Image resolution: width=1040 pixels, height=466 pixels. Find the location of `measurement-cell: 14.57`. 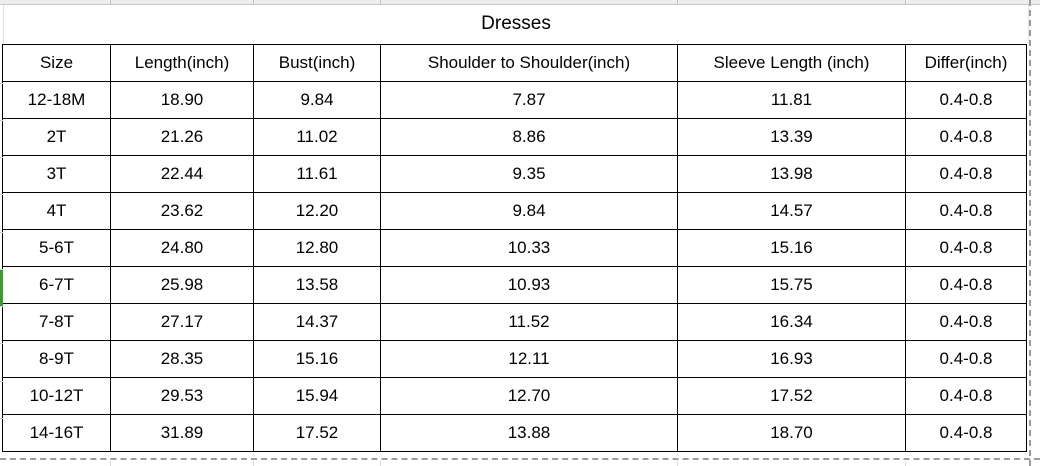

measurement-cell: 14.57 is located at coordinates (791, 211).